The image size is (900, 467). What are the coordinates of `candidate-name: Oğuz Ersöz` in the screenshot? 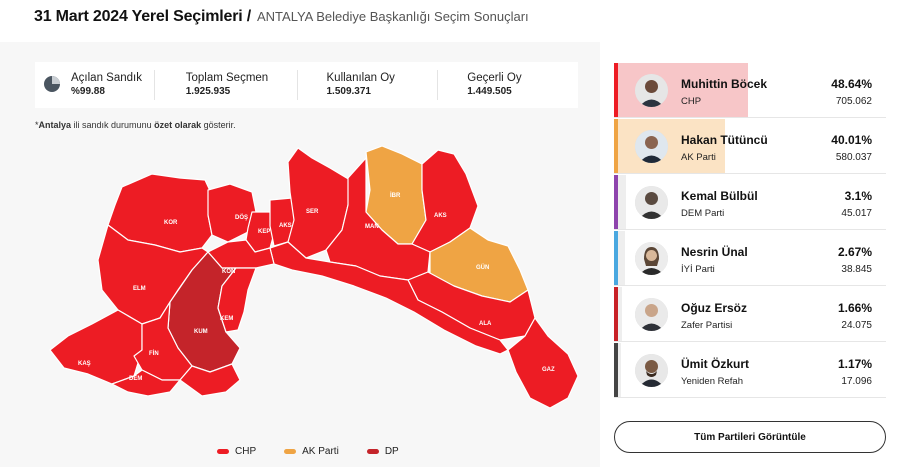 It's located at (714, 308).